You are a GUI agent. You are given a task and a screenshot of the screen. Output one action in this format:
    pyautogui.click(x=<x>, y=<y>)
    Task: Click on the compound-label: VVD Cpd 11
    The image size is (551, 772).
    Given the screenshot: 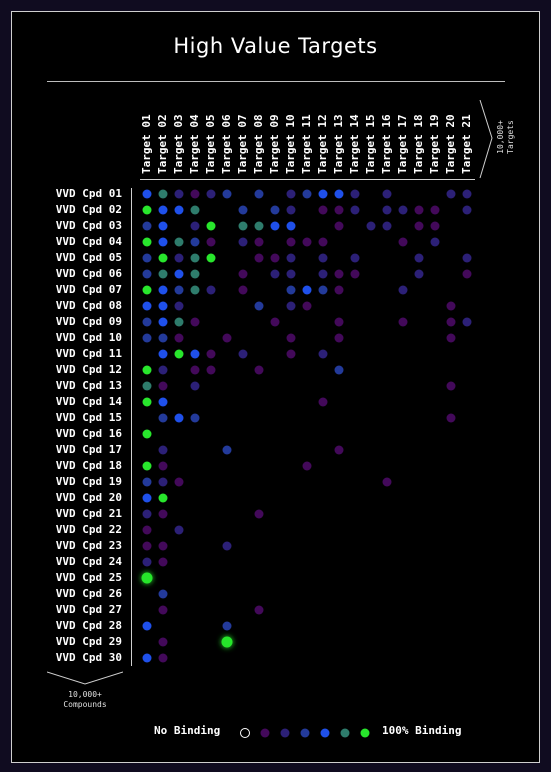 What is the action you would take?
    pyautogui.click(x=88, y=353)
    